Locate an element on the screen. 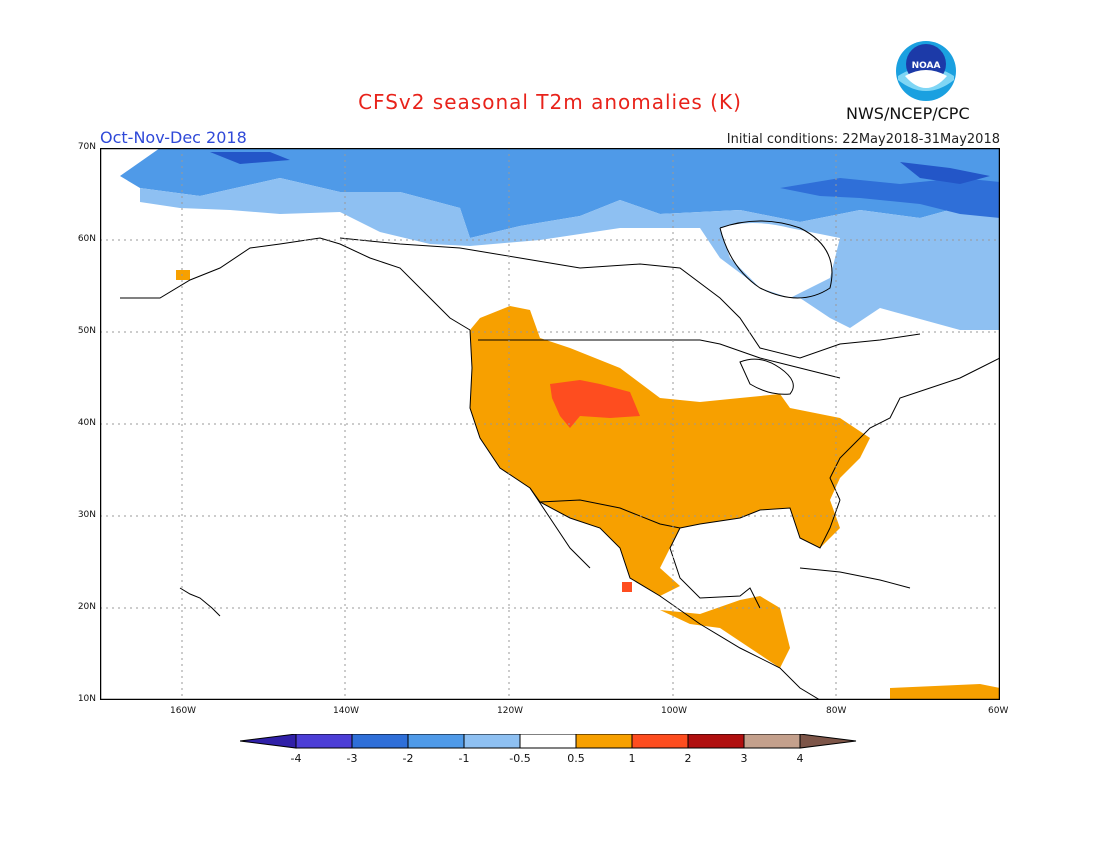 This screenshot has height=850, width=1100. east-canada-cold is located at coordinates (890, 198).